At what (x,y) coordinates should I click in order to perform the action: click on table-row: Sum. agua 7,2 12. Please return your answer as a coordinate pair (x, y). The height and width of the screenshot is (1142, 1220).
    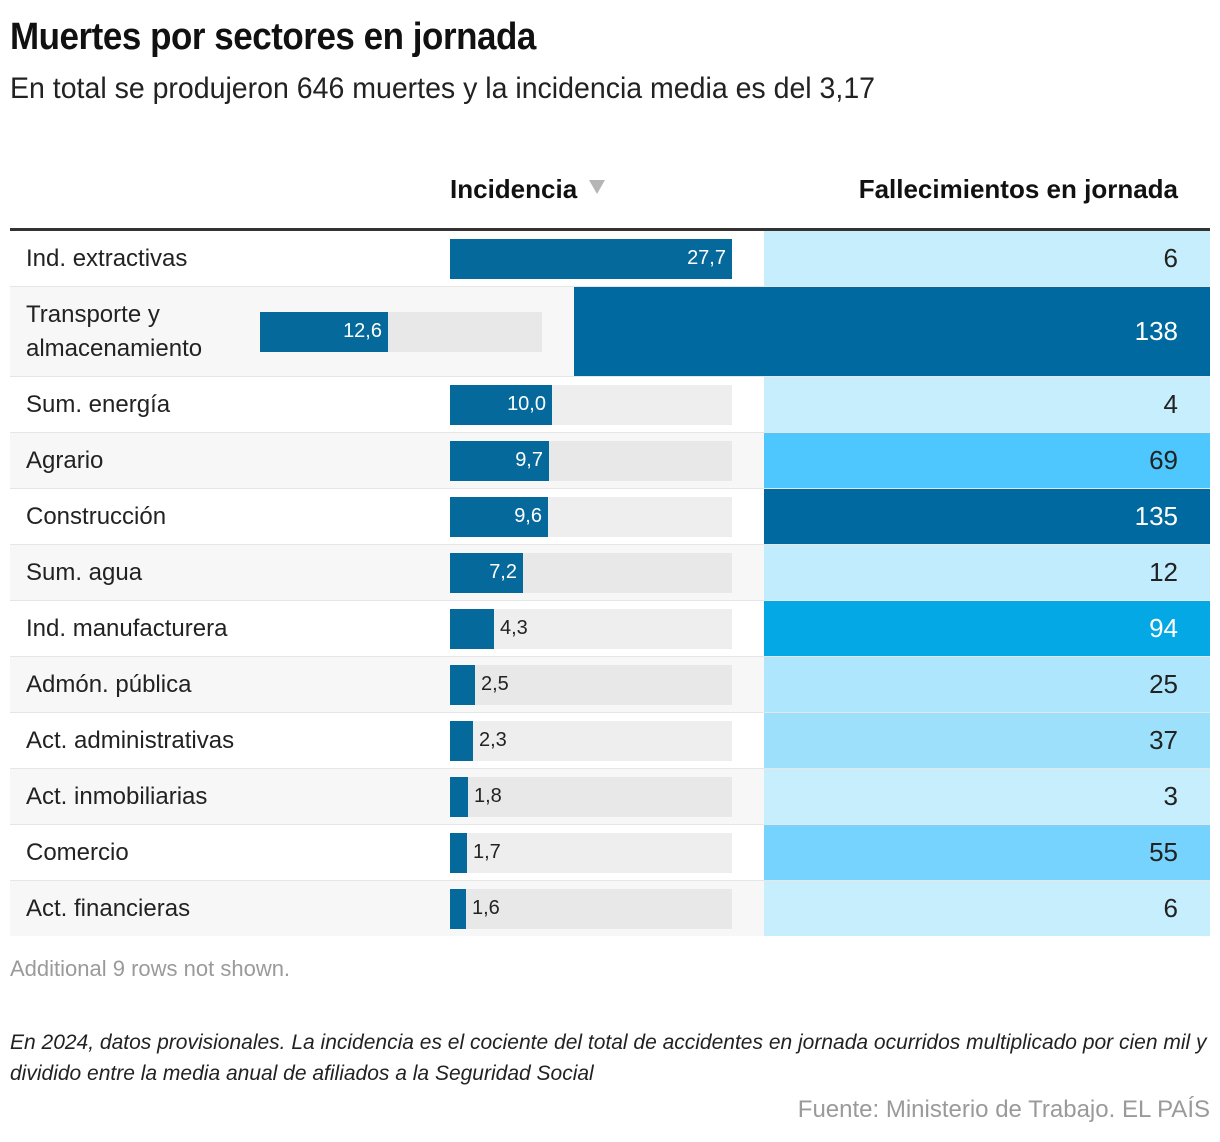
    Looking at the image, I should click on (610, 573).